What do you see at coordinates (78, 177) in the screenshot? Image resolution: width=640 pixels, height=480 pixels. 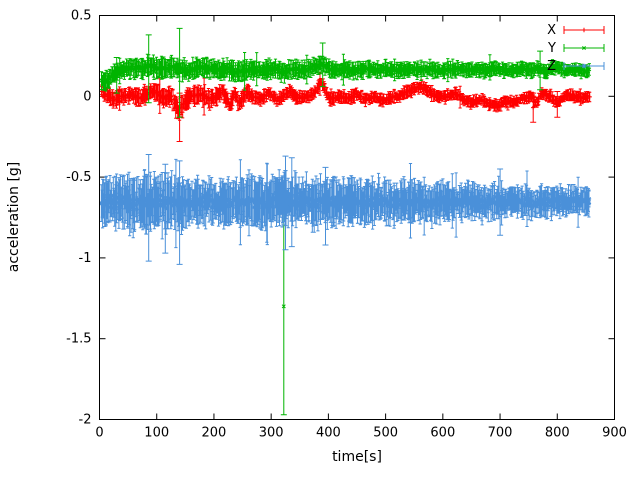 I see `y-tick-label: -0.5` at bounding box center [78, 177].